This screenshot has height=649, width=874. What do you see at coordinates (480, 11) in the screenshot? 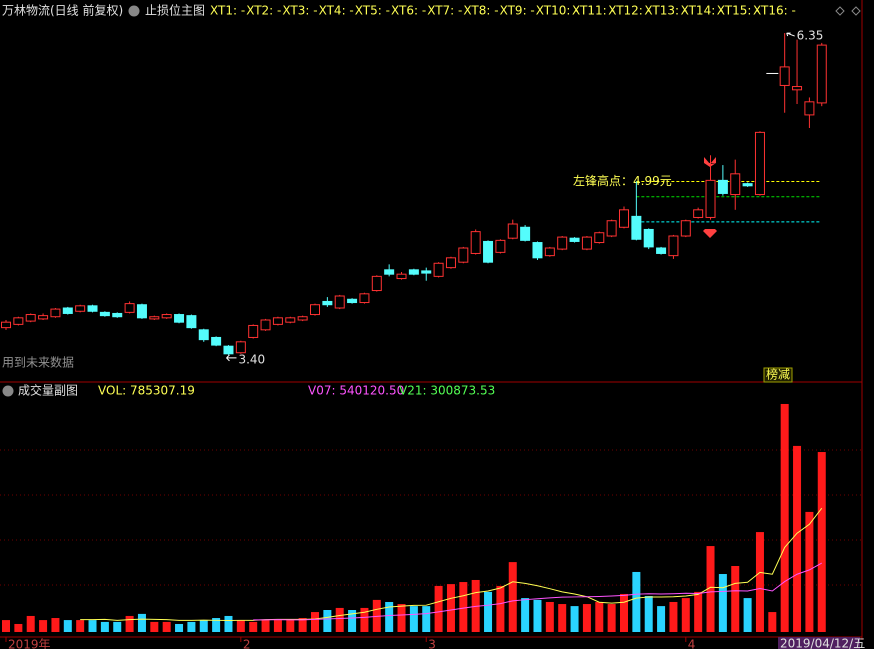
I see `indicator-label: XT8: -` at bounding box center [480, 11].